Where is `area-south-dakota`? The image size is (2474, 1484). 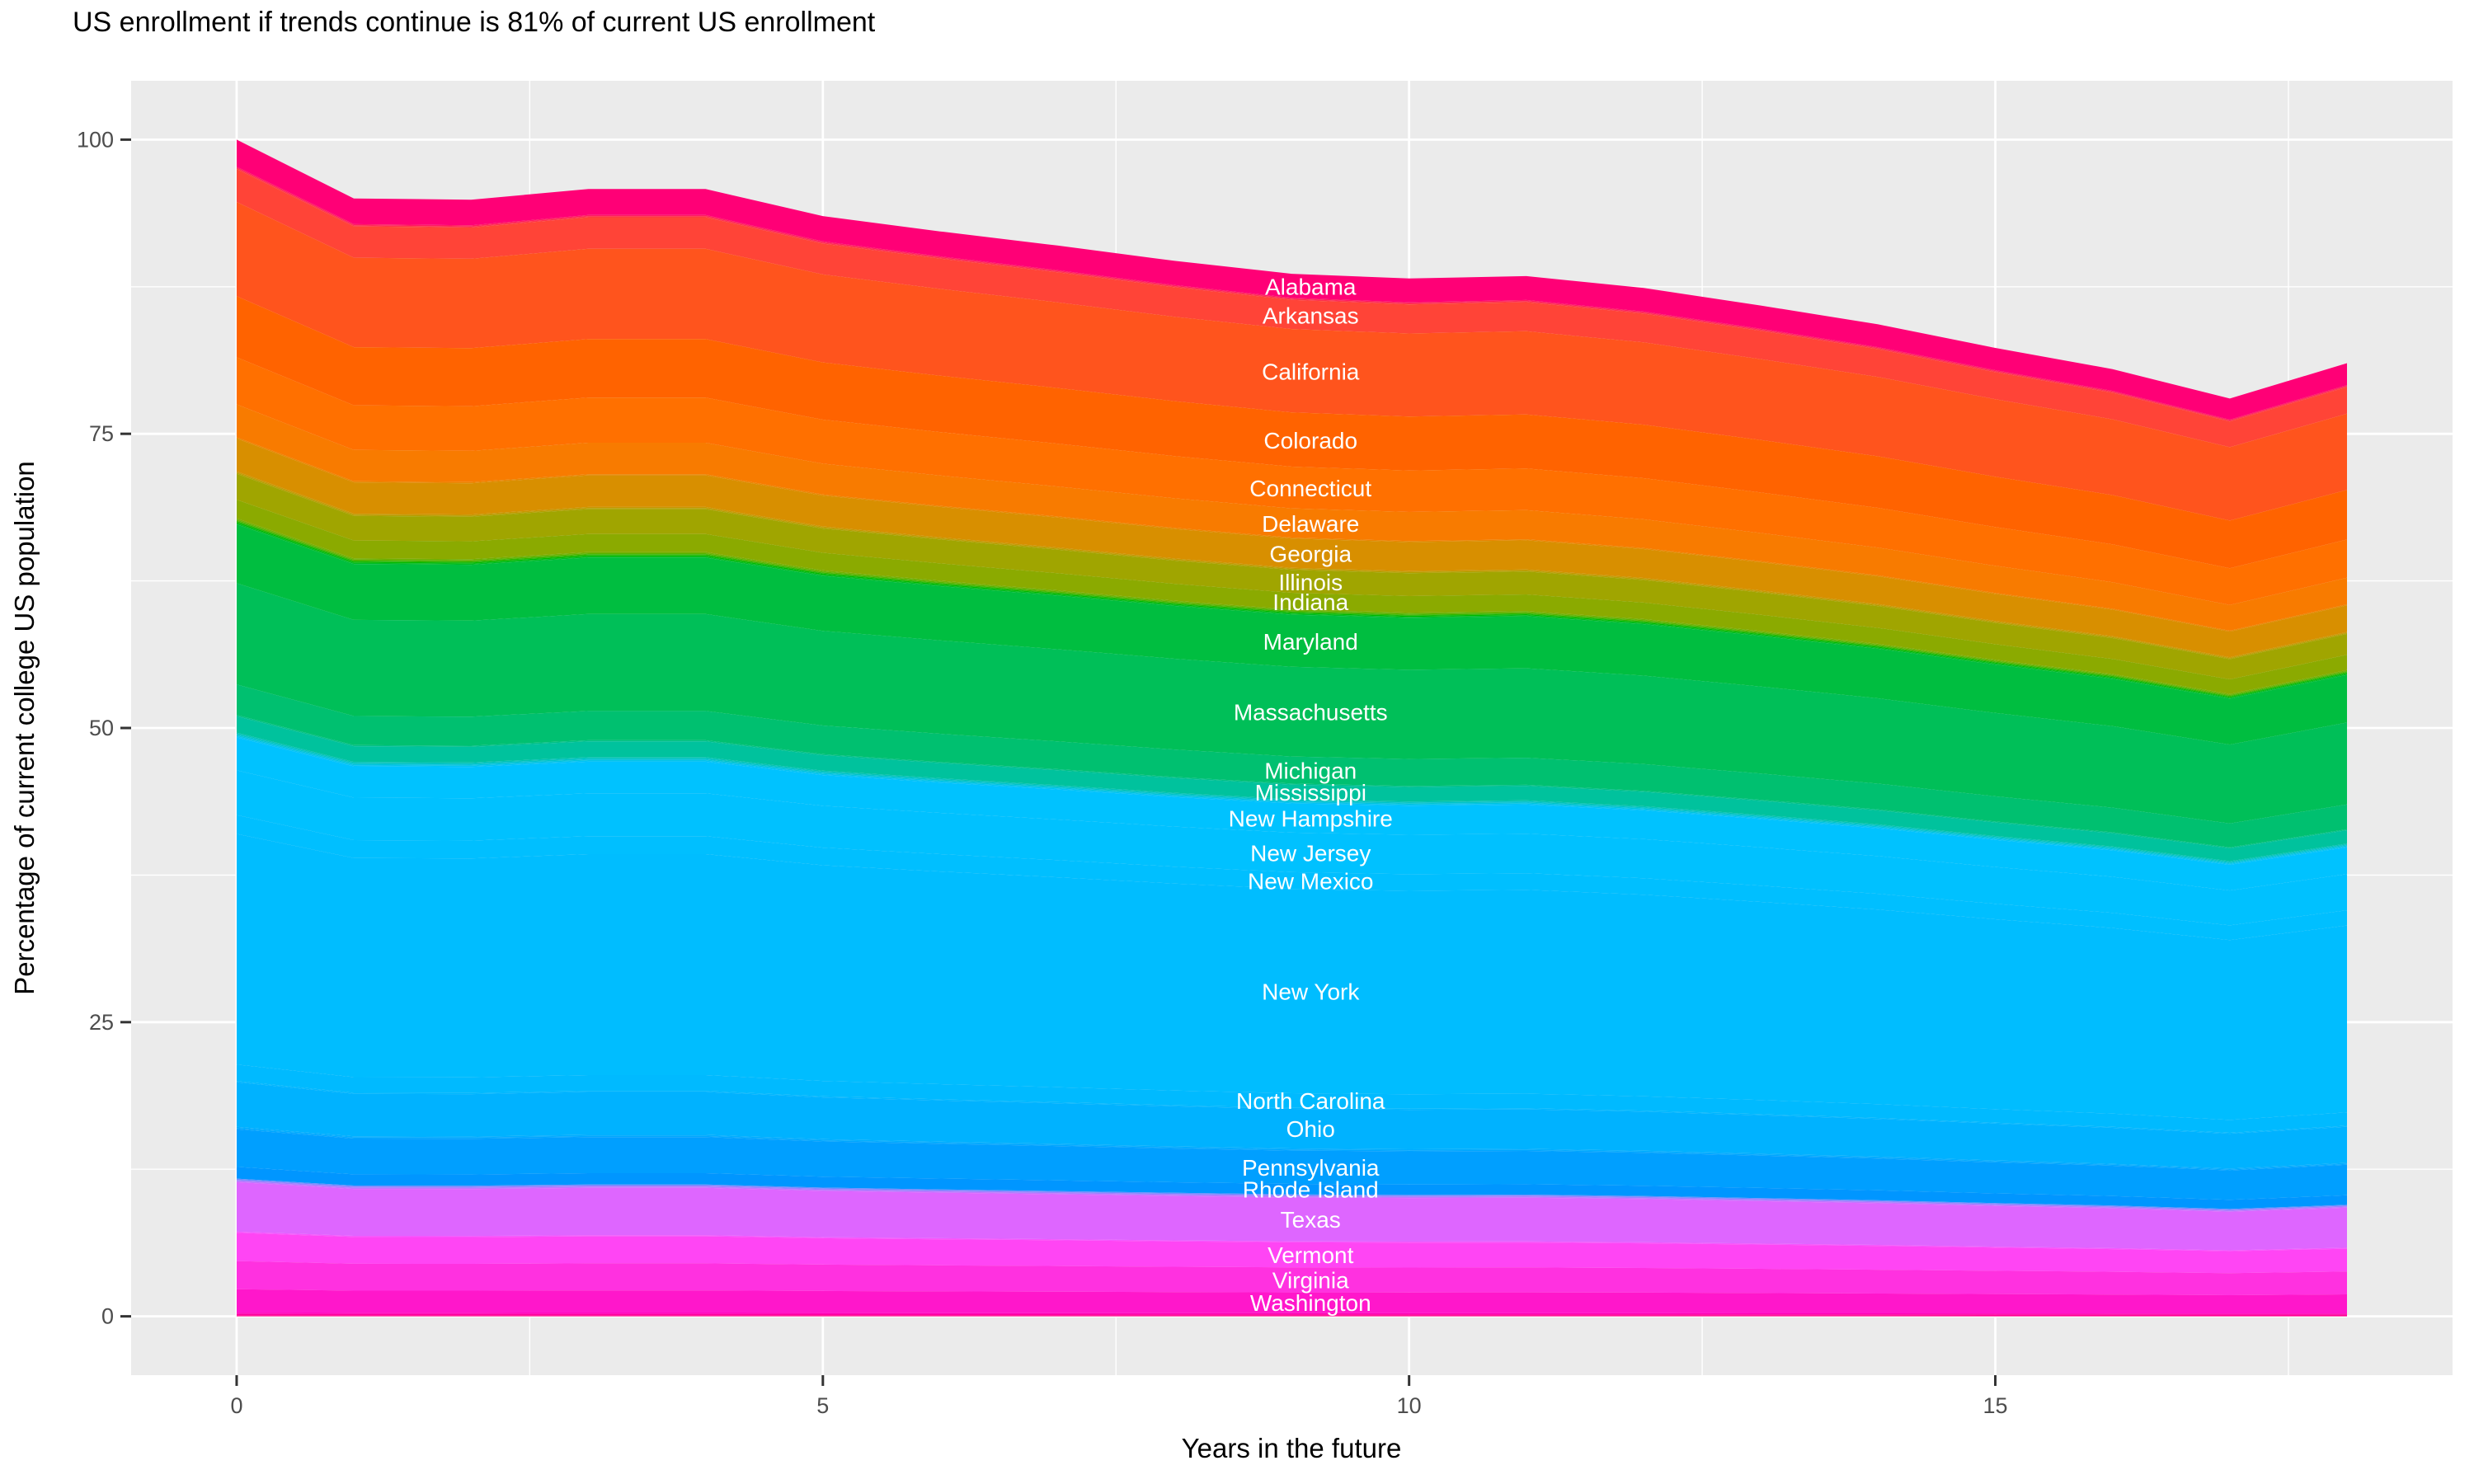
area-south-dakota is located at coordinates (1292, 1195).